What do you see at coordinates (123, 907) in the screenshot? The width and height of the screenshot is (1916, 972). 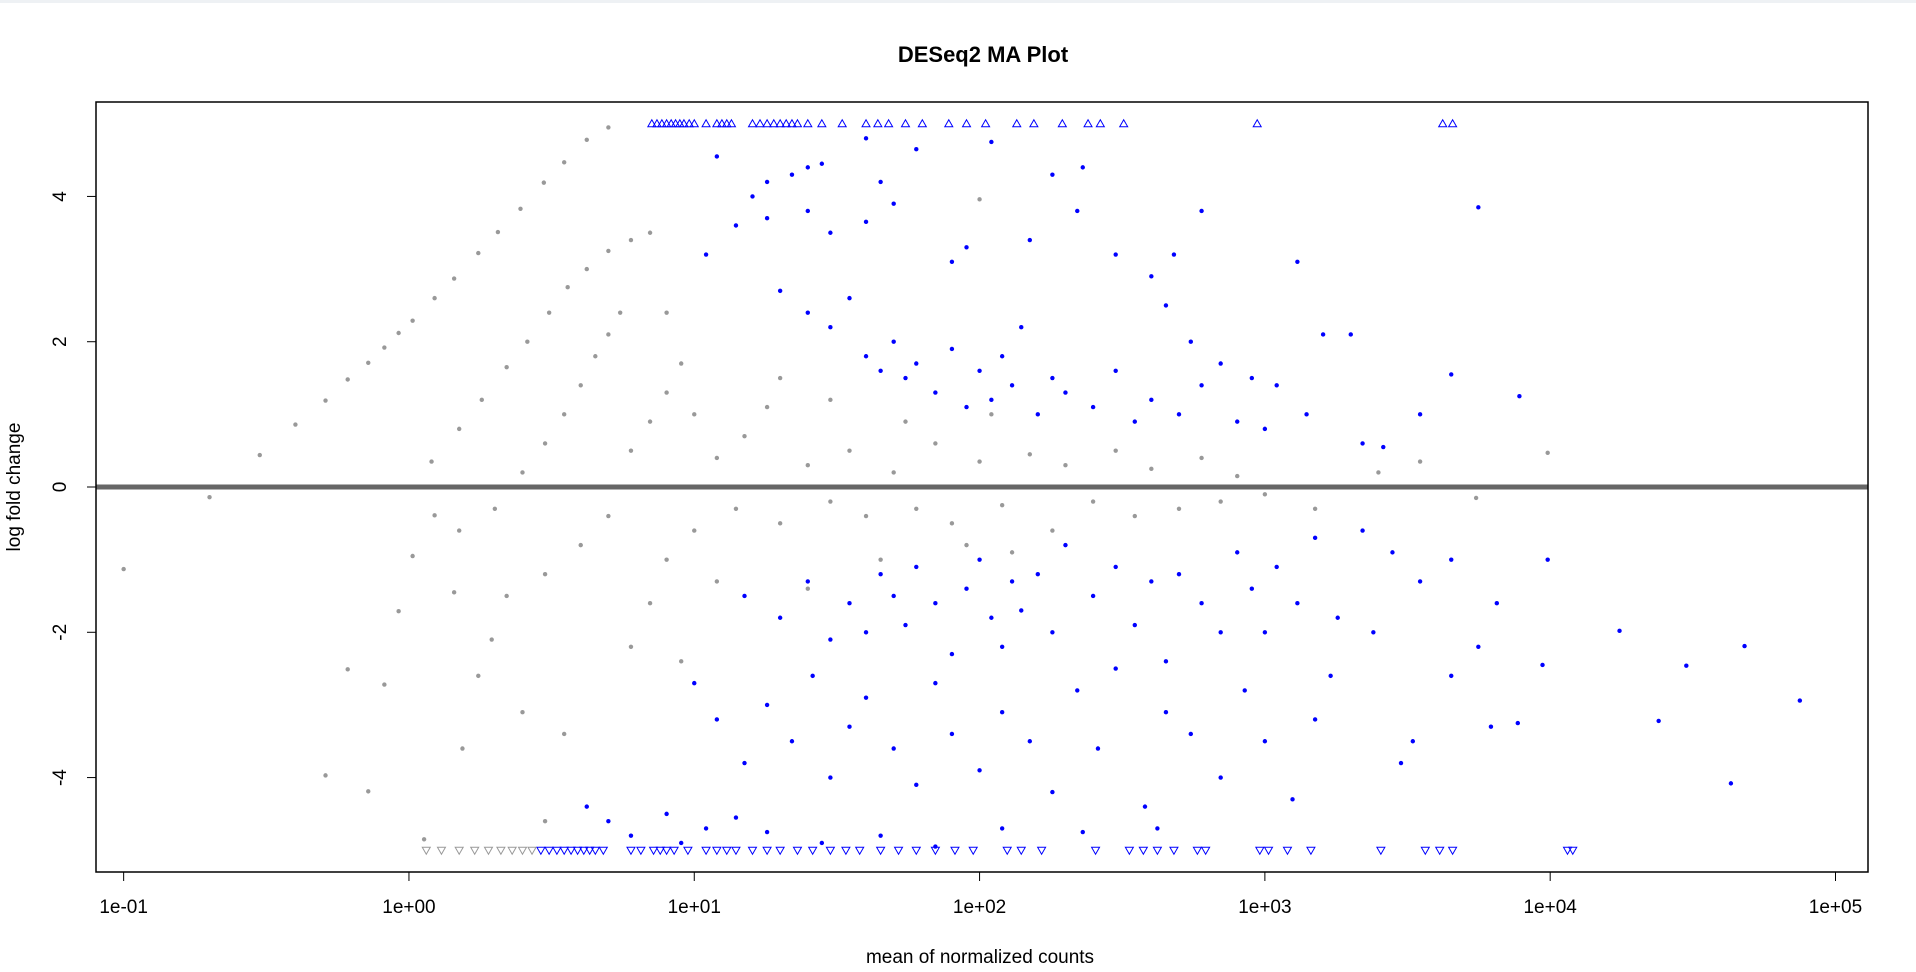 I see `x-tick-label: 1e-01` at bounding box center [123, 907].